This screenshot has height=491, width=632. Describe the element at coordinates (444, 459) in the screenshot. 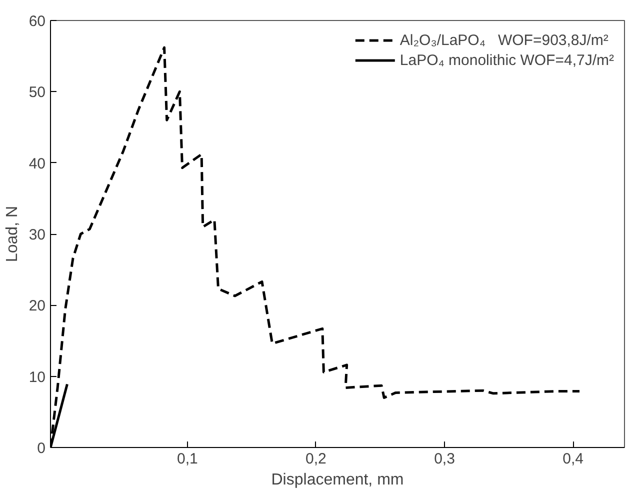

I see `x-tick-label: 0,3` at that location.